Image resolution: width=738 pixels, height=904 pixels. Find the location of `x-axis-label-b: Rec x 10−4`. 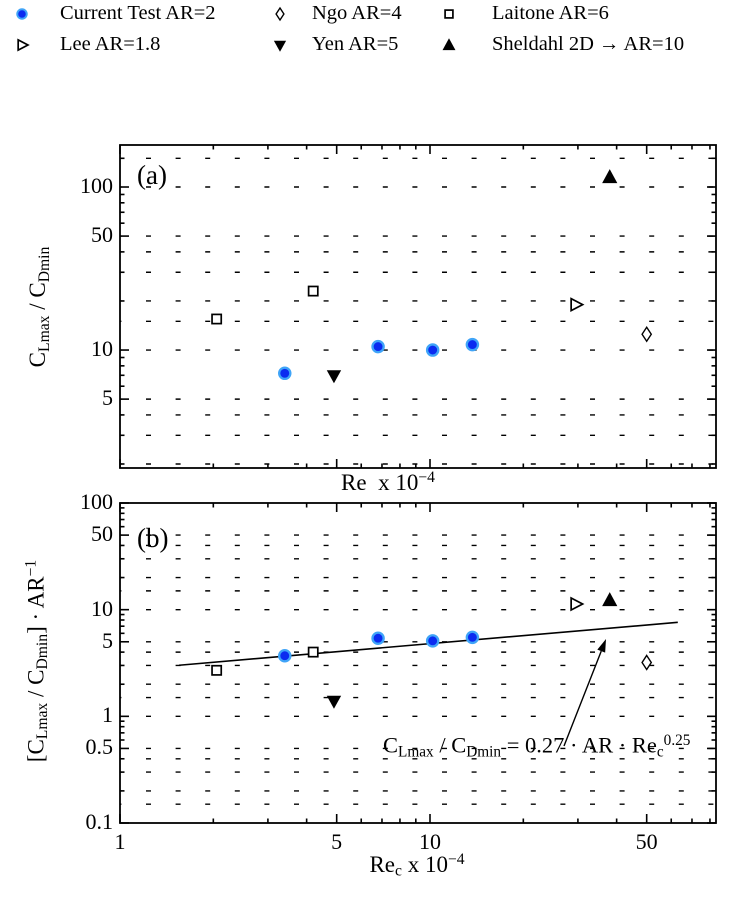

x-axis-label-b: Rec x 10−4 is located at coordinates (417, 865).